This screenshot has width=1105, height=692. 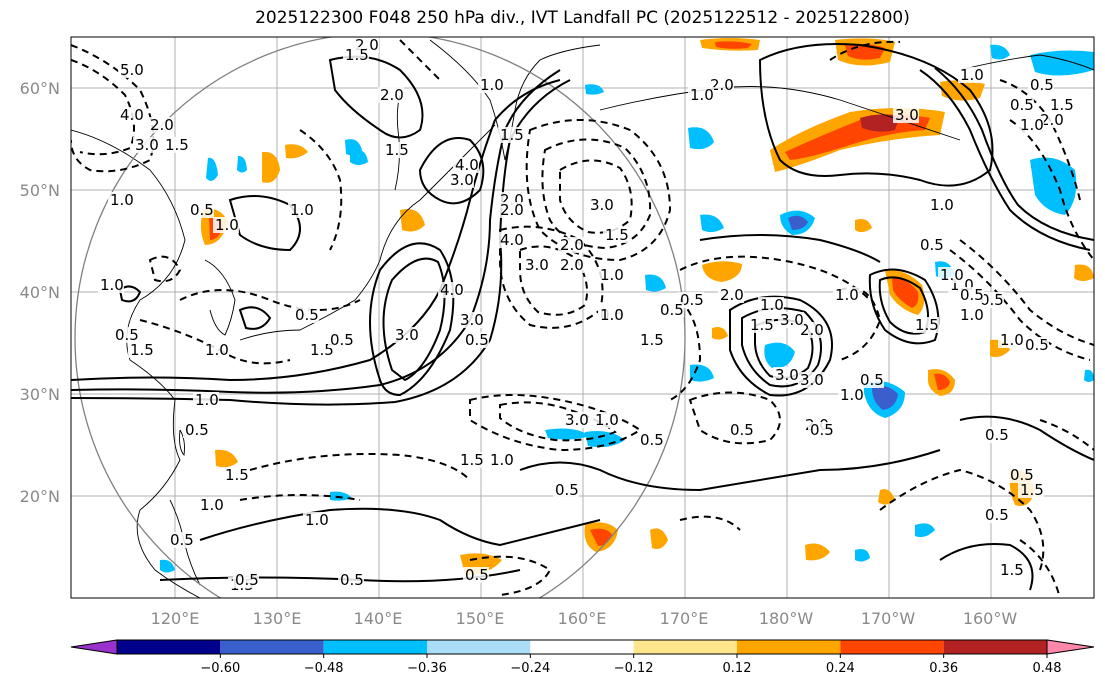 I want to click on coastline-japan, so click(x=330, y=270).